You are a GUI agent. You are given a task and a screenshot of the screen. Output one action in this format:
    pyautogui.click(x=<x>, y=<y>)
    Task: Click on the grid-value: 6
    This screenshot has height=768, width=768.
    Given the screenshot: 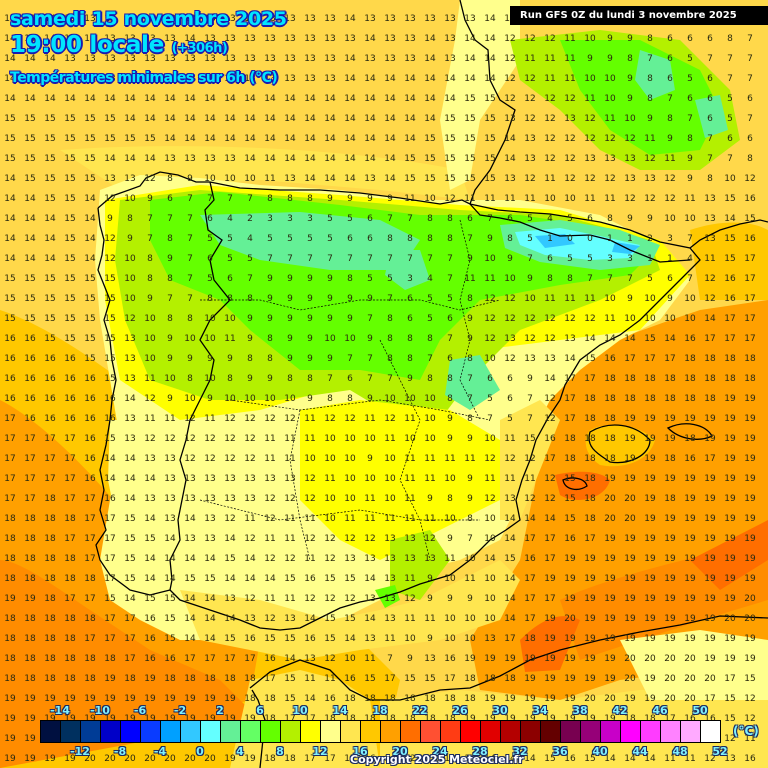 What is the action you would take?
    pyautogui.click(x=410, y=319)
    